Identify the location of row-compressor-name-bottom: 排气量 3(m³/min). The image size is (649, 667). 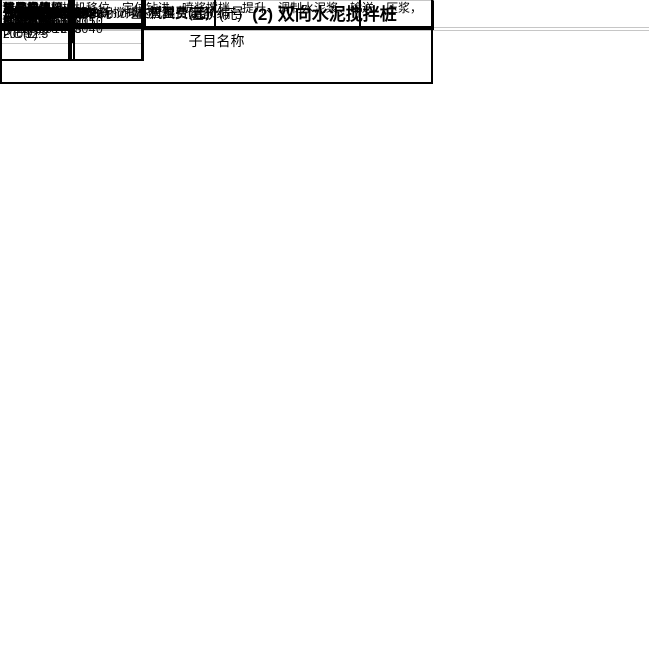
(36, 15).